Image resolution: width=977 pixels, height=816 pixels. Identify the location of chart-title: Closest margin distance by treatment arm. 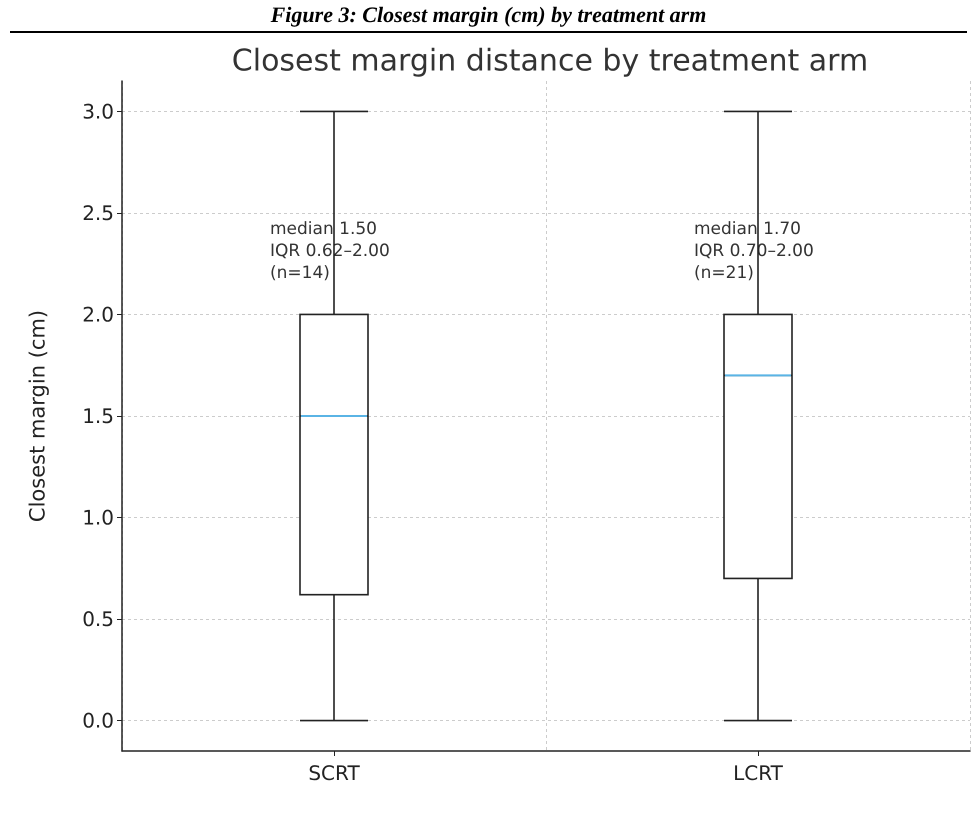
(550, 61).